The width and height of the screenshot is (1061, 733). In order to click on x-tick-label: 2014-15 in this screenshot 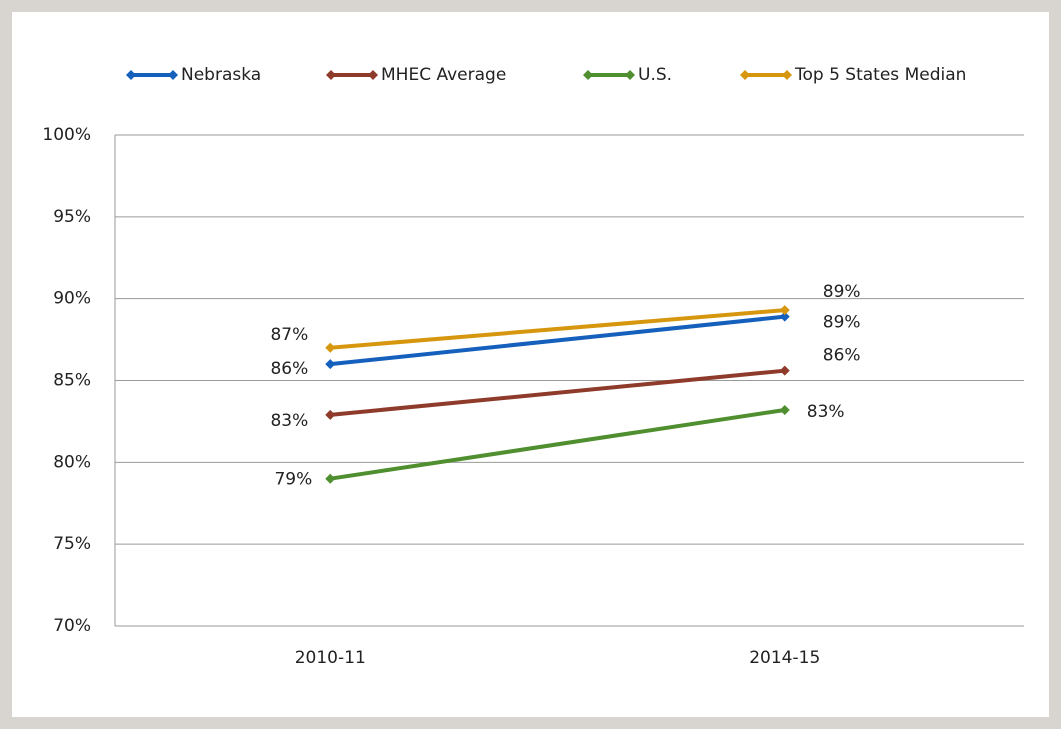, I will do `click(784, 658)`.